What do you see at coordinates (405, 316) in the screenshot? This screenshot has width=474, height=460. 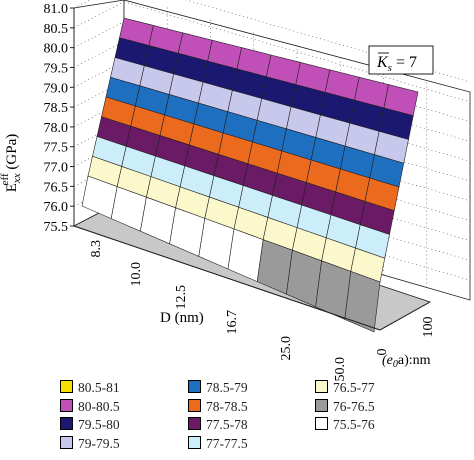 I see `e-axis-line` at bounding box center [405, 316].